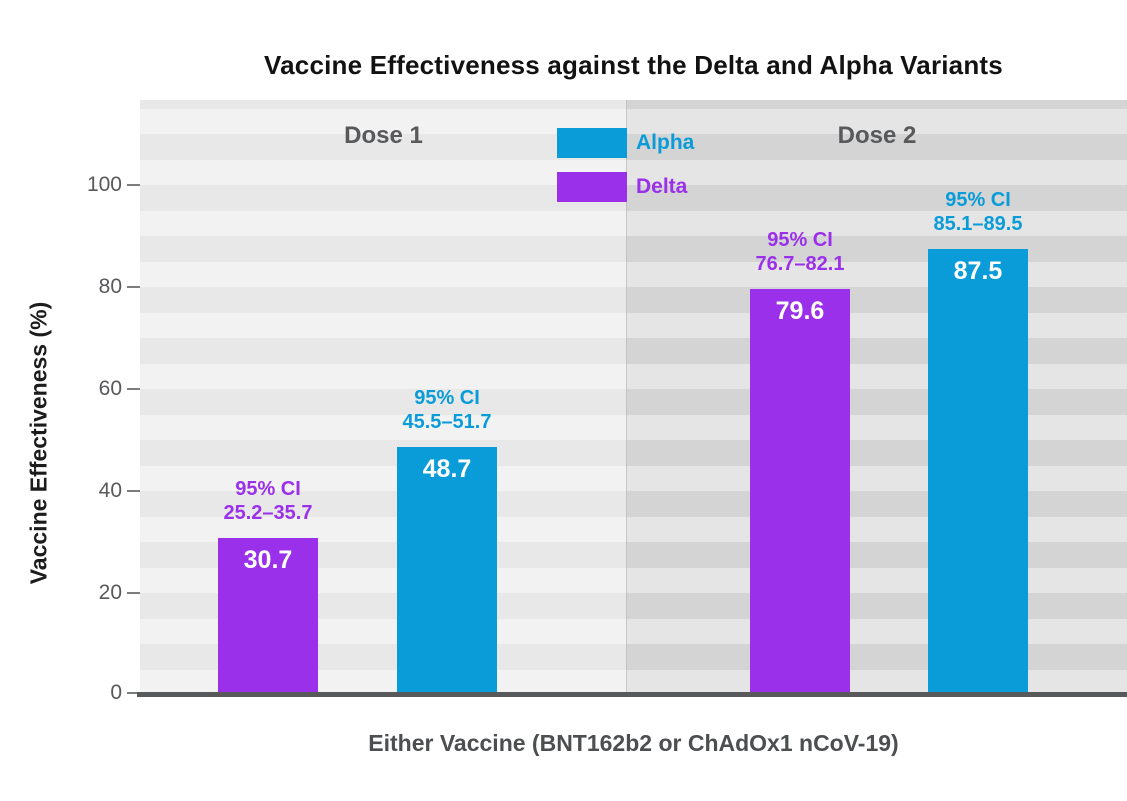  Describe the element at coordinates (978, 471) in the screenshot. I see `bar-dose2-alpha: 87.5` at that location.